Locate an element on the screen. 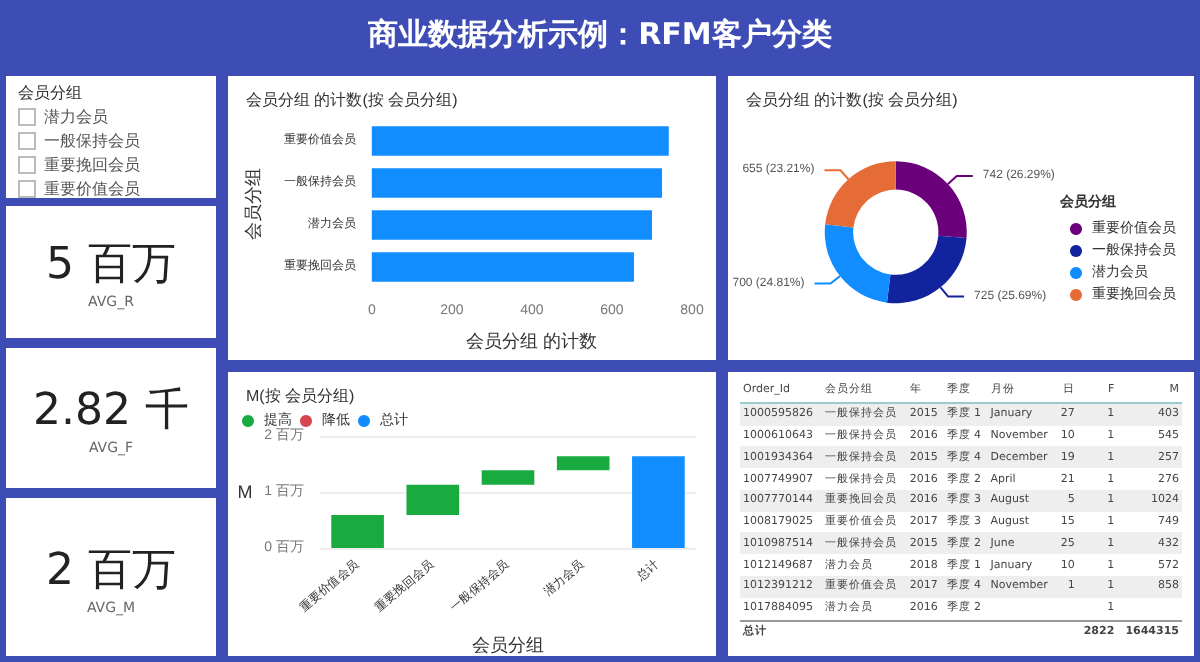  text: 2 百万 is located at coordinates (111, 571).